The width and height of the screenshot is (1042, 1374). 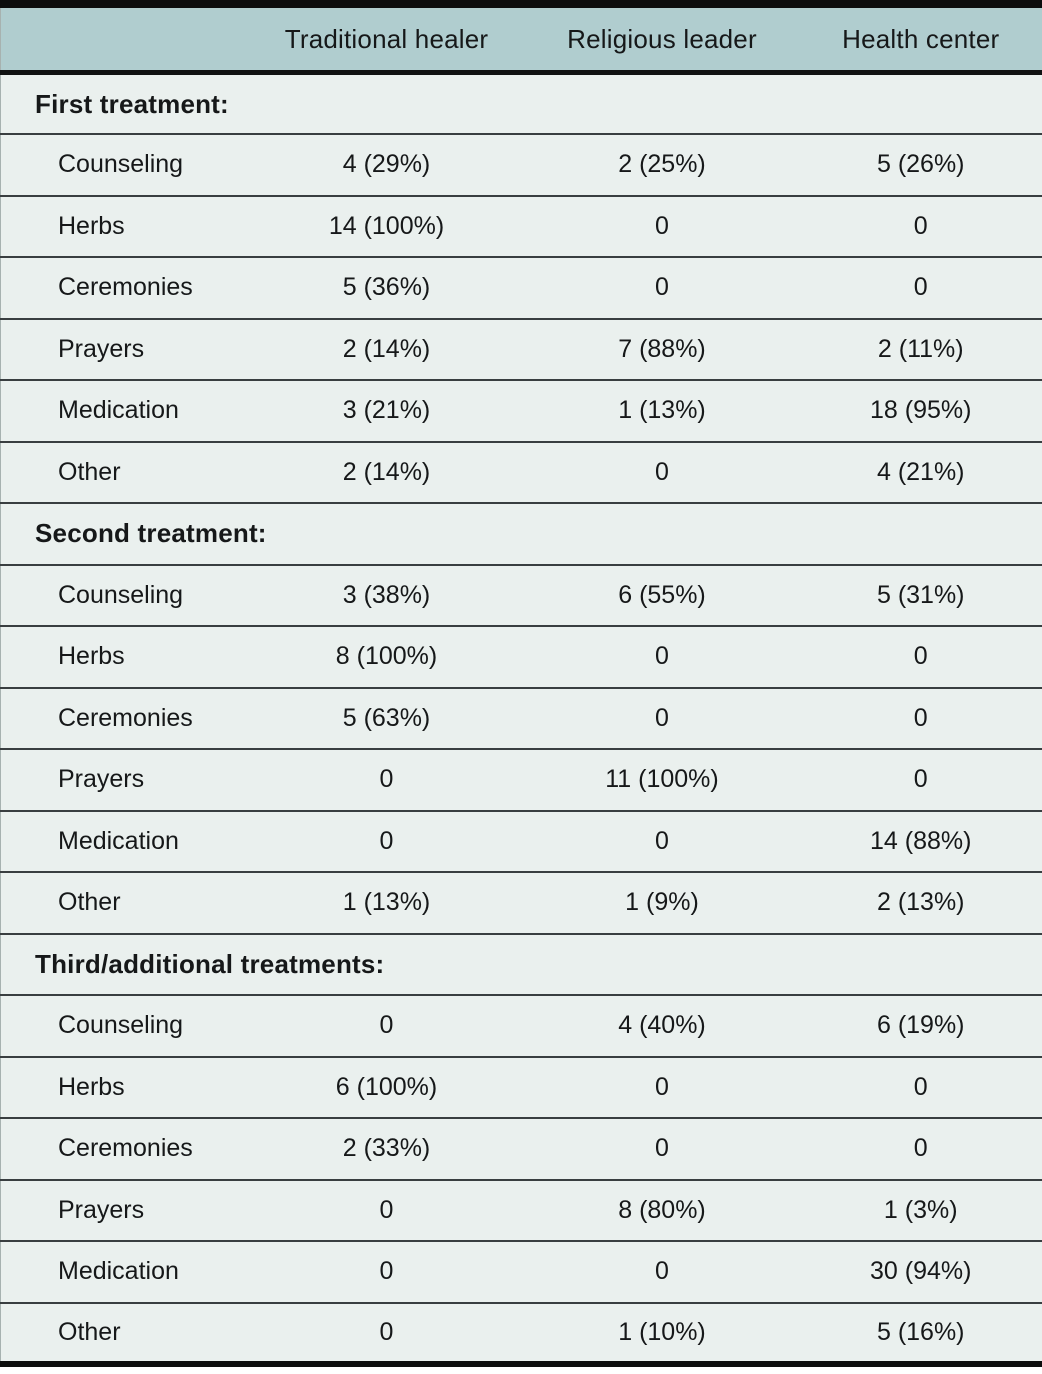 I want to click on table-row: Other 1 (13%) 1 (9%) 2 (13%), so click(x=521, y=902).